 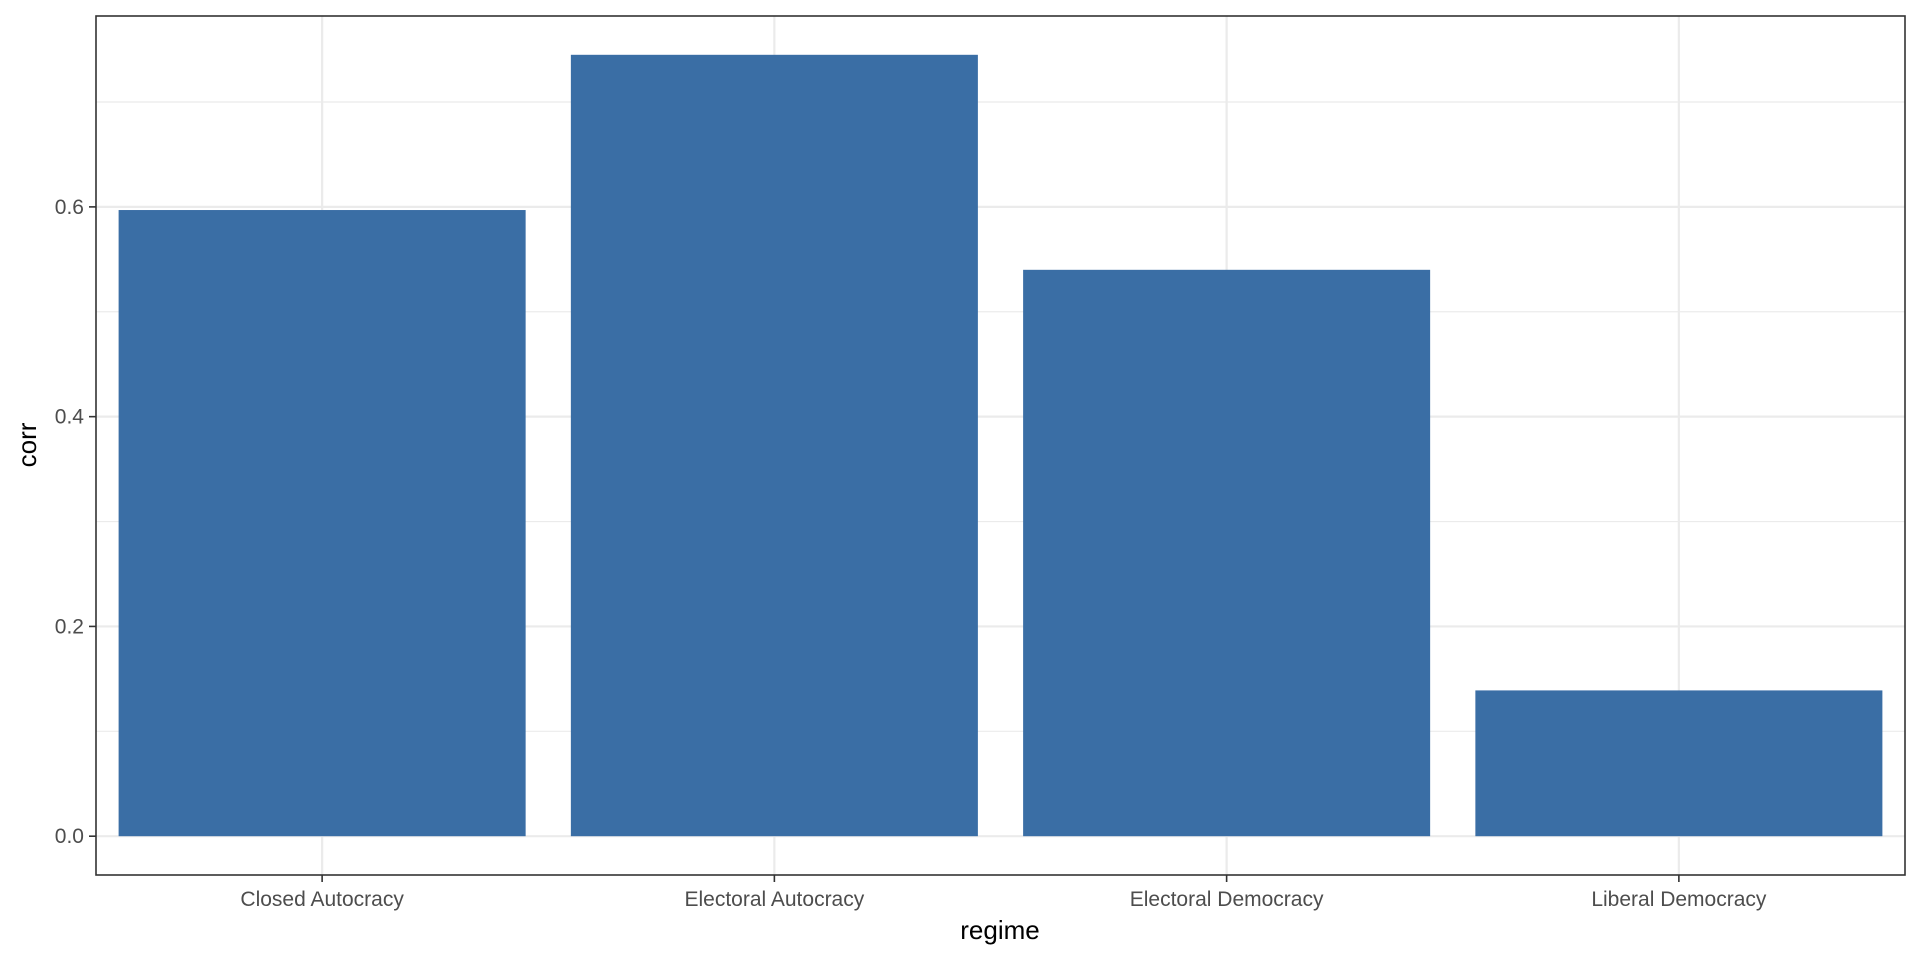 I want to click on y-tick-label: 0.2, so click(x=69, y=626).